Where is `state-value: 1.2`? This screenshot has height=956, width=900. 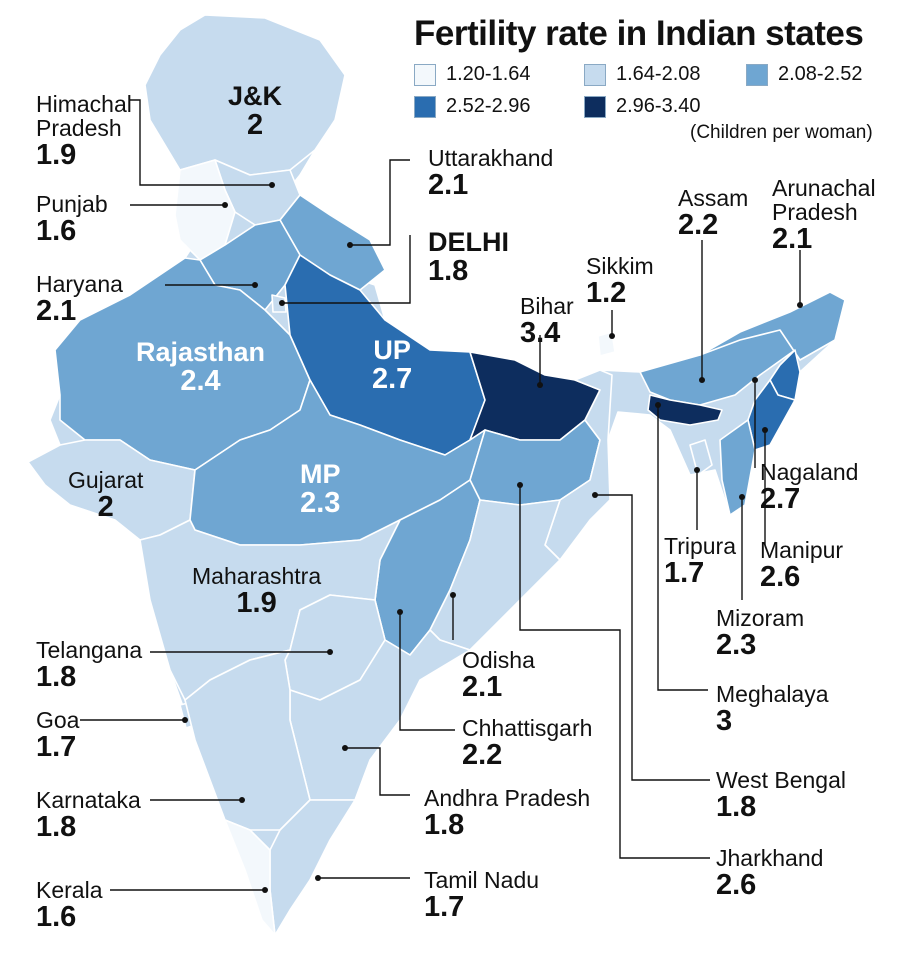
state-value: 1.2 is located at coordinates (606, 293).